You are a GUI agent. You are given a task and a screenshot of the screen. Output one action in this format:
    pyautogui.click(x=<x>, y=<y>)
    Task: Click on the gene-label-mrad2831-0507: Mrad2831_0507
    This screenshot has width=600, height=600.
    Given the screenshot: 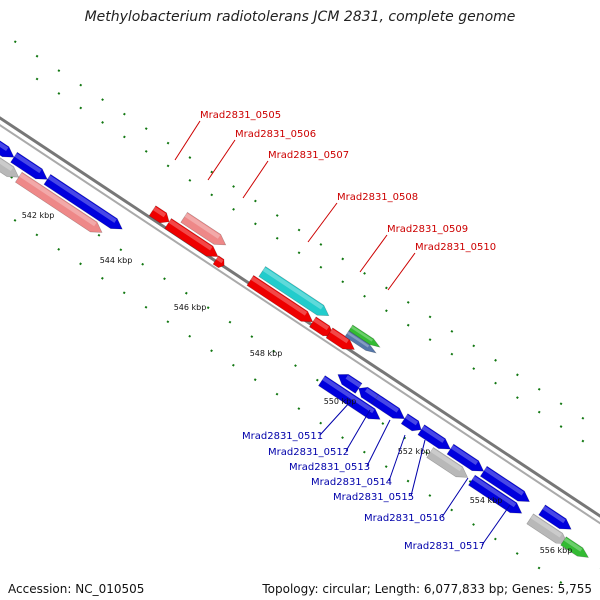 What is the action you would take?
    pyautogui.click(x=308, y=155)
    